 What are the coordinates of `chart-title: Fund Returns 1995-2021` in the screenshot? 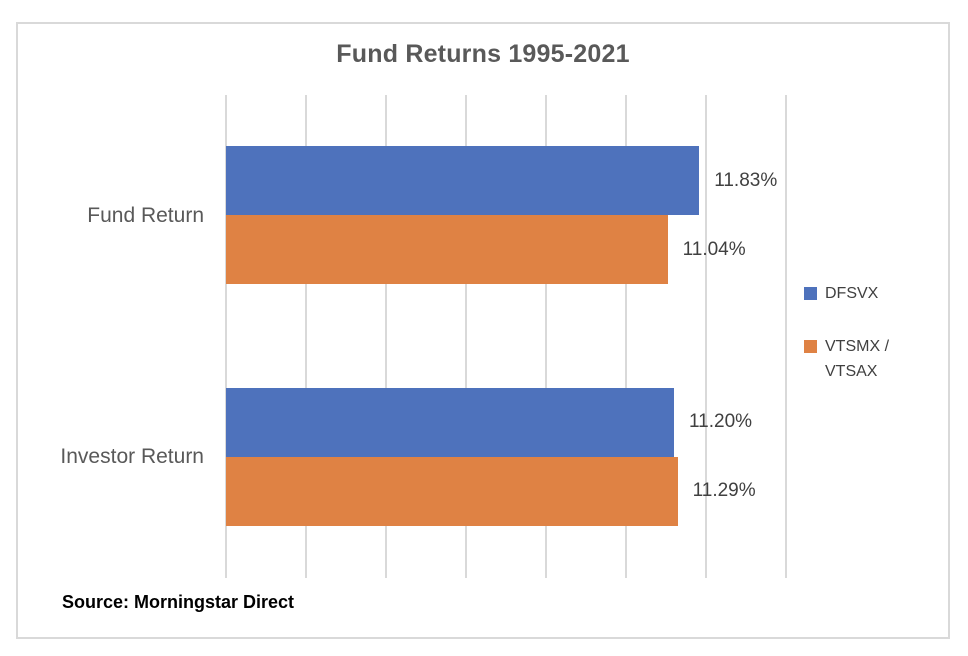 It's located at (483, 54).